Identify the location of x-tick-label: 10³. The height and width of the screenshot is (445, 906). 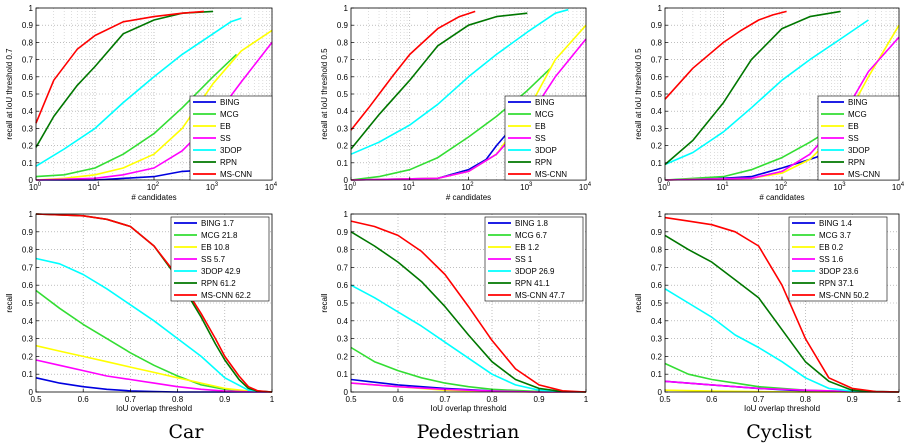
(526, 187).